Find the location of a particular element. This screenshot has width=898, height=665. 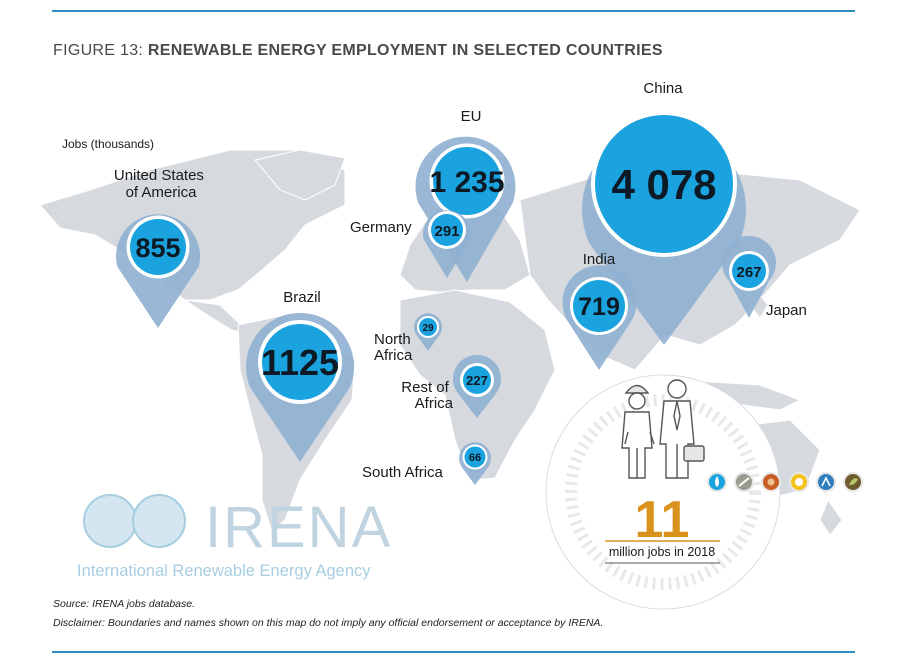

total-jobs-badge: 11 million jobs in 2018 is located at coordinates (704, 492).